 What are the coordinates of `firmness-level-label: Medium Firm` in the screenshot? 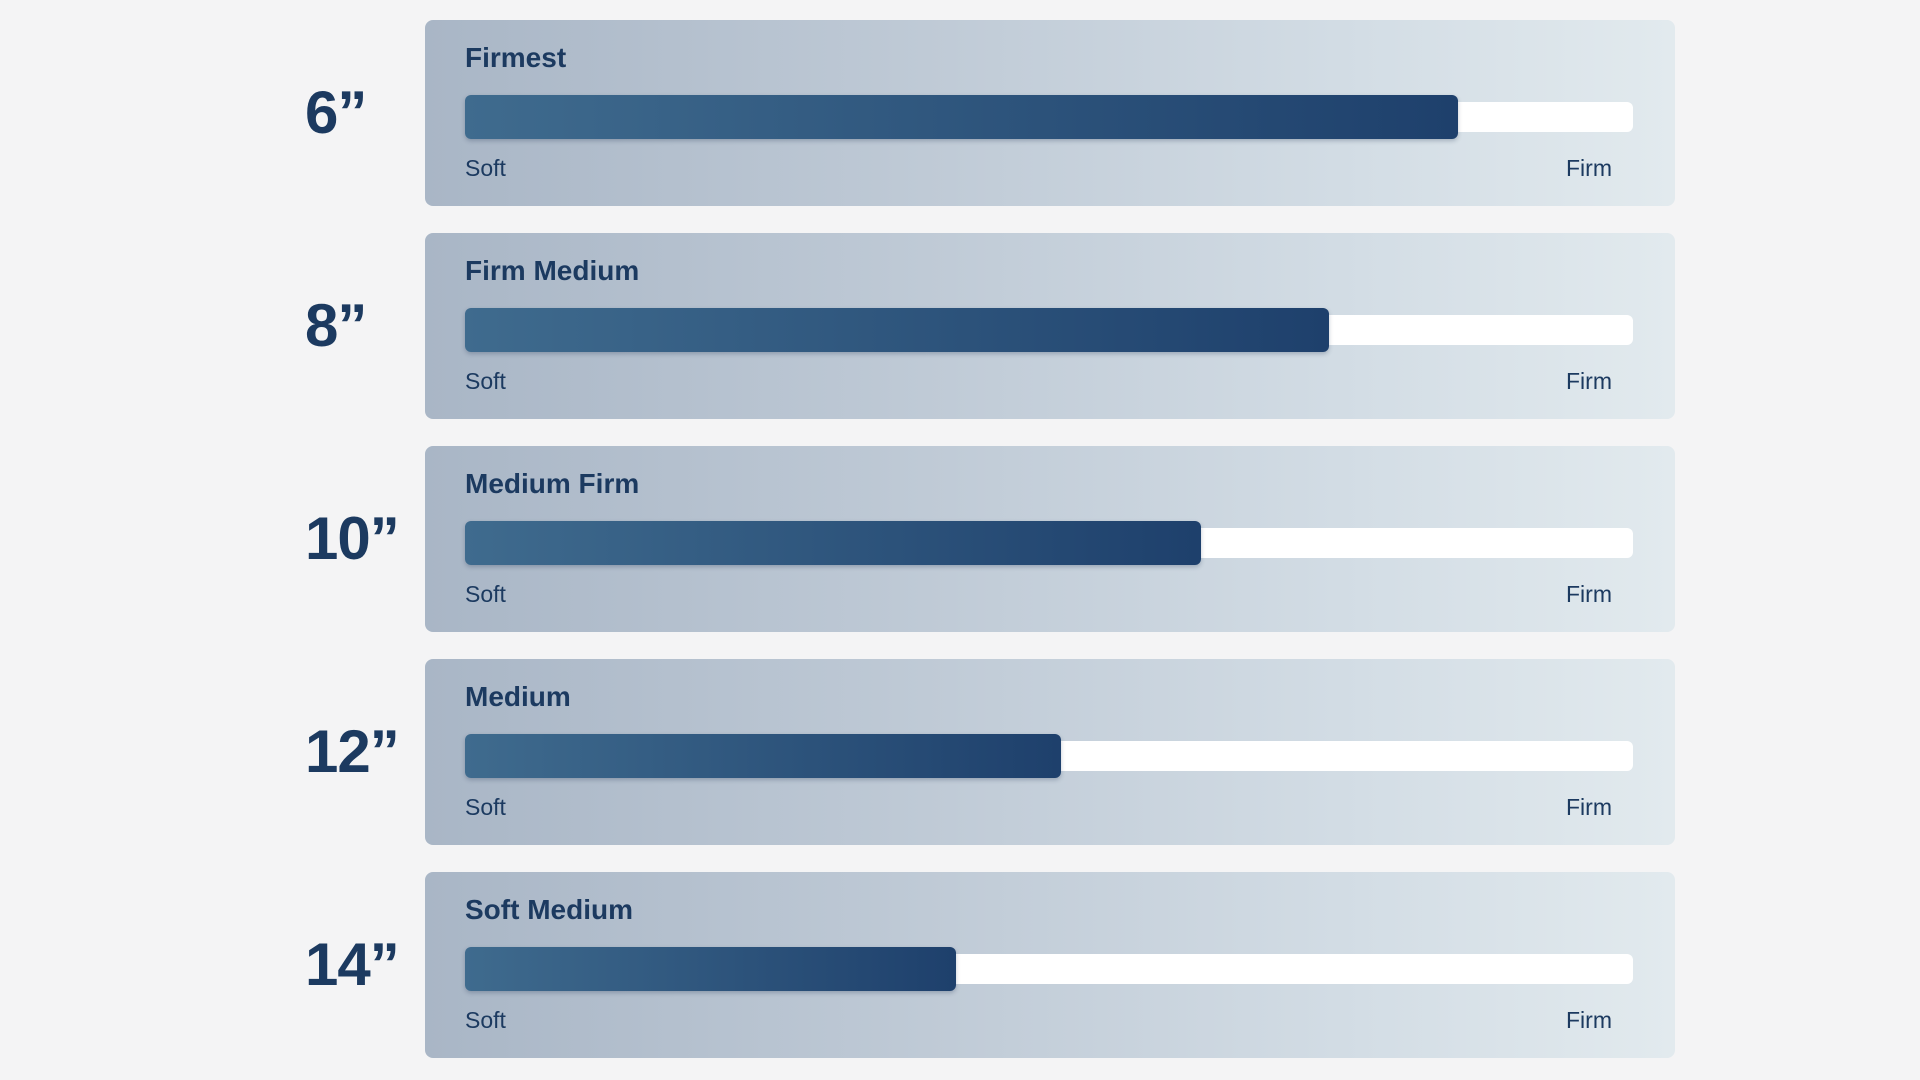 It's located at (552, 483).